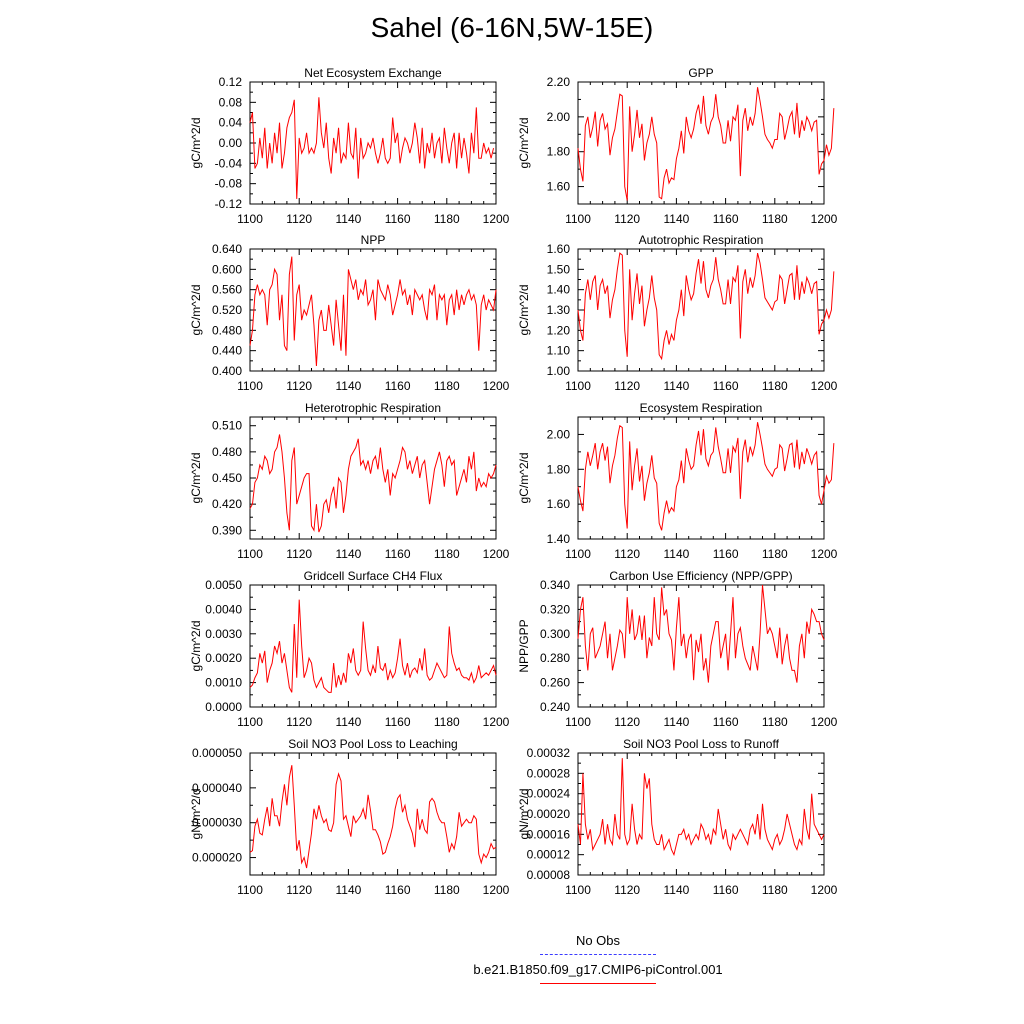 The height and width of the screenshot is (1024, 1024). Describe the element at coordinates (217, 788) in the screenshot. I see `y-tick-label: 0.000040` at that location.